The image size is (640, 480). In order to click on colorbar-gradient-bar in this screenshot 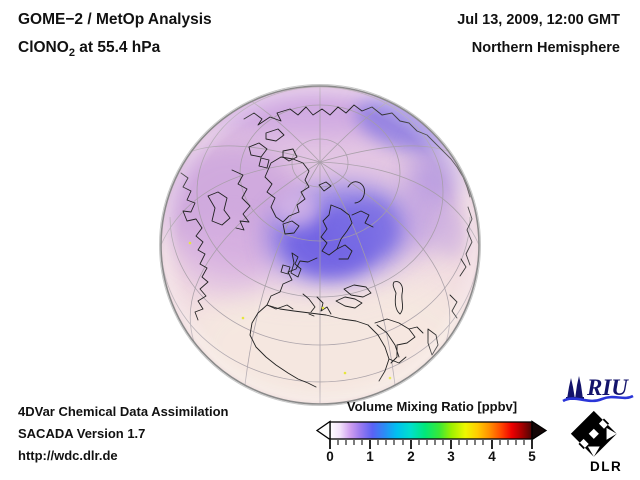, I will do `click(431, 430)`.